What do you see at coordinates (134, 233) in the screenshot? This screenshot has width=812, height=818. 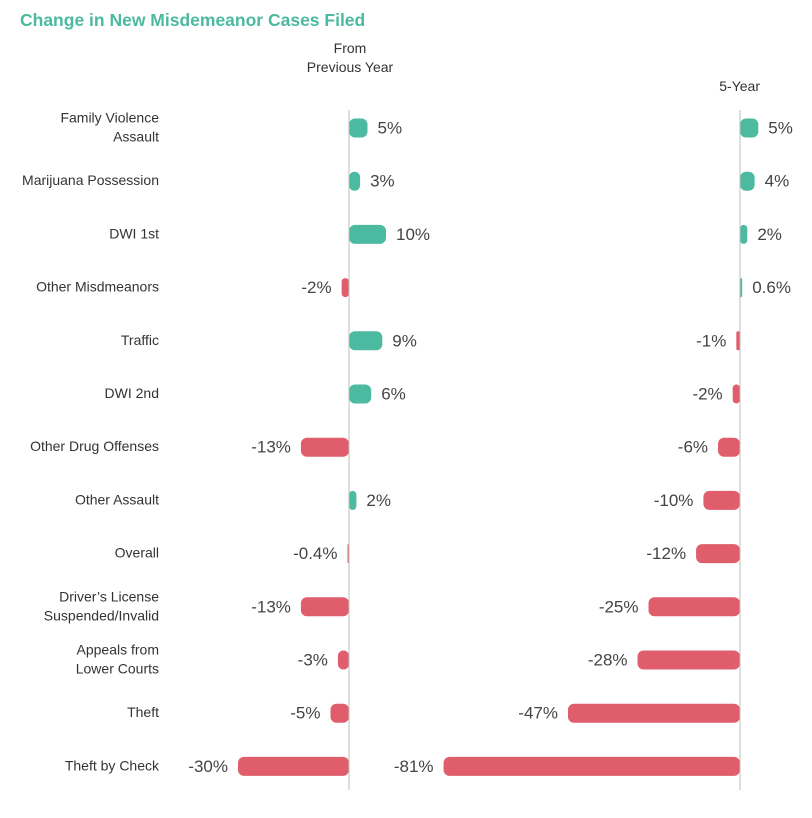 I see `category-label-dwi-1st: DWI 1st` at bounding box center [134, 233].